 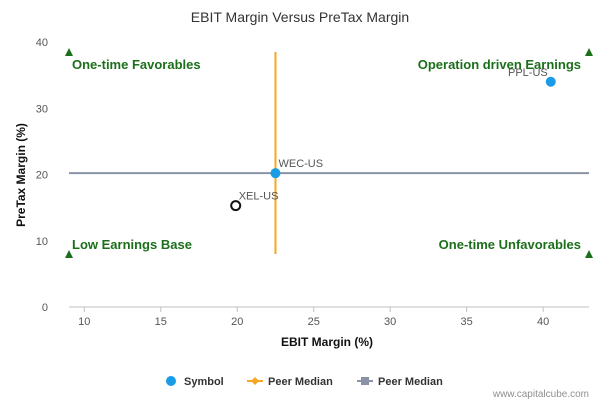 What do you see at coordinates (499, 64) in the screenshot?
I see `quadrant-label: Operation driven Earnings` at bounding box center [499, 64].